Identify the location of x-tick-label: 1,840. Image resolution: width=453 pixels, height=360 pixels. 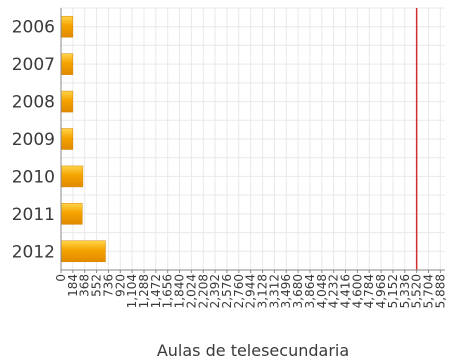
(180, 291).